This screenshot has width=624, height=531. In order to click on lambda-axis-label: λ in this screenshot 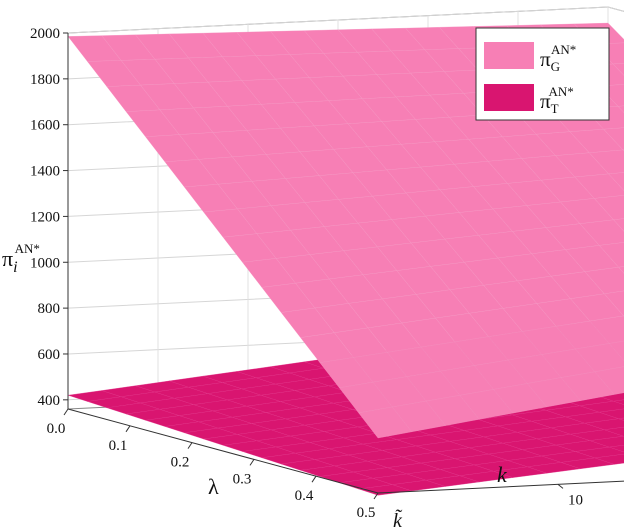, I will do `click(213, 486)`.